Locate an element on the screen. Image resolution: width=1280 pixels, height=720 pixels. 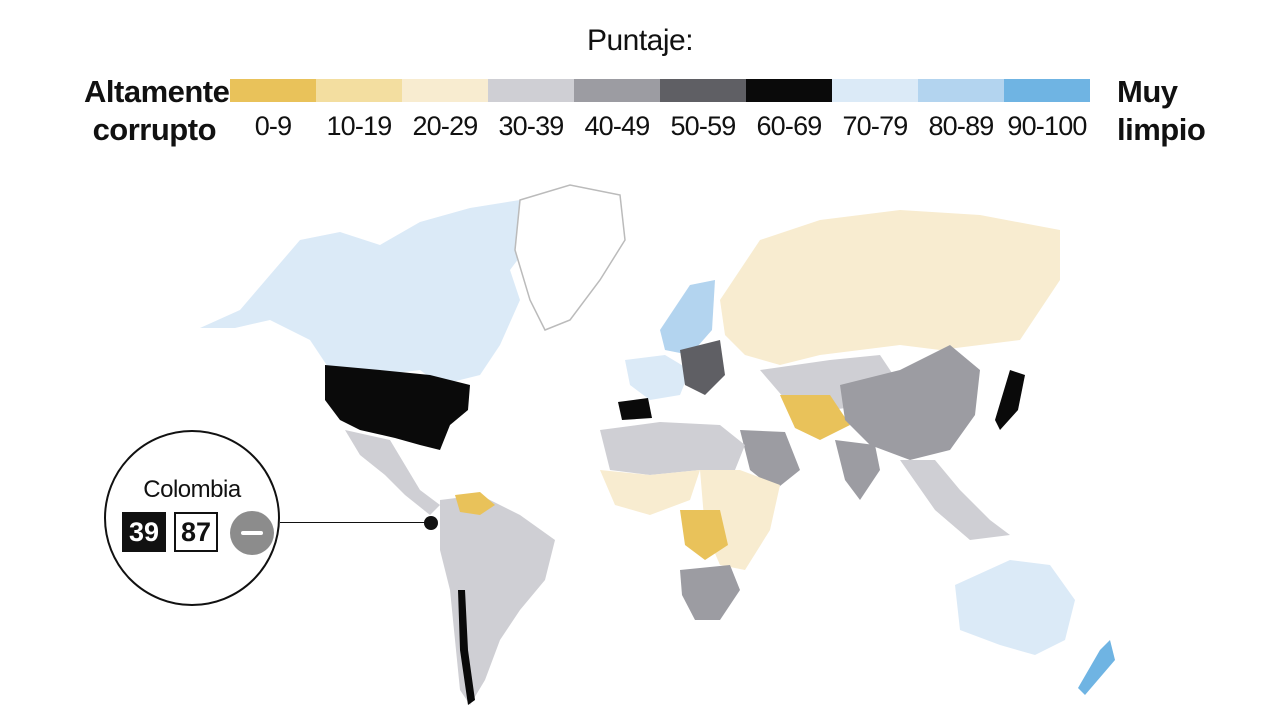
region-usa is located at coordinates (397, 407).